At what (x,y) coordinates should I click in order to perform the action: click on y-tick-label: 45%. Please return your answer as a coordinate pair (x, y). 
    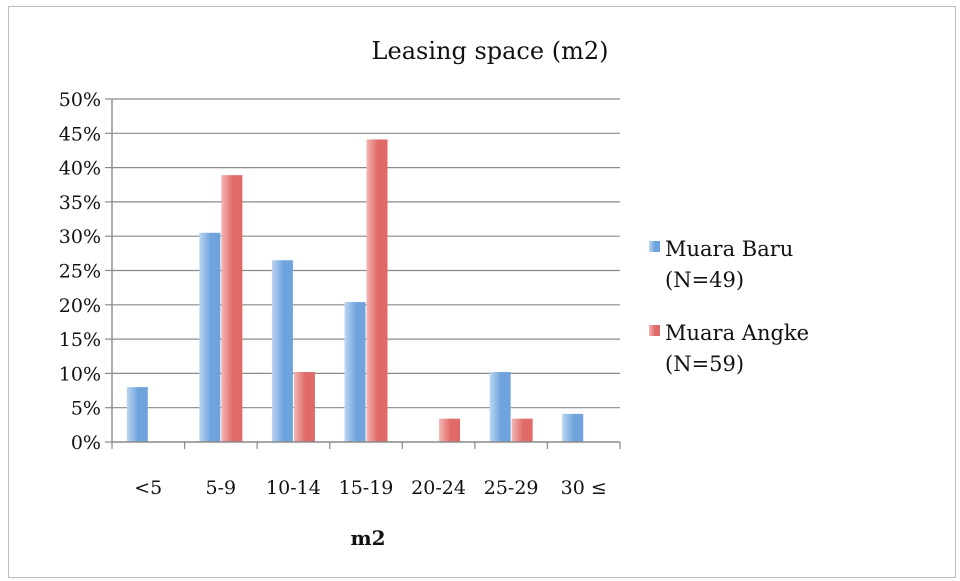
    Looking at the image, I should click on (80, 134).